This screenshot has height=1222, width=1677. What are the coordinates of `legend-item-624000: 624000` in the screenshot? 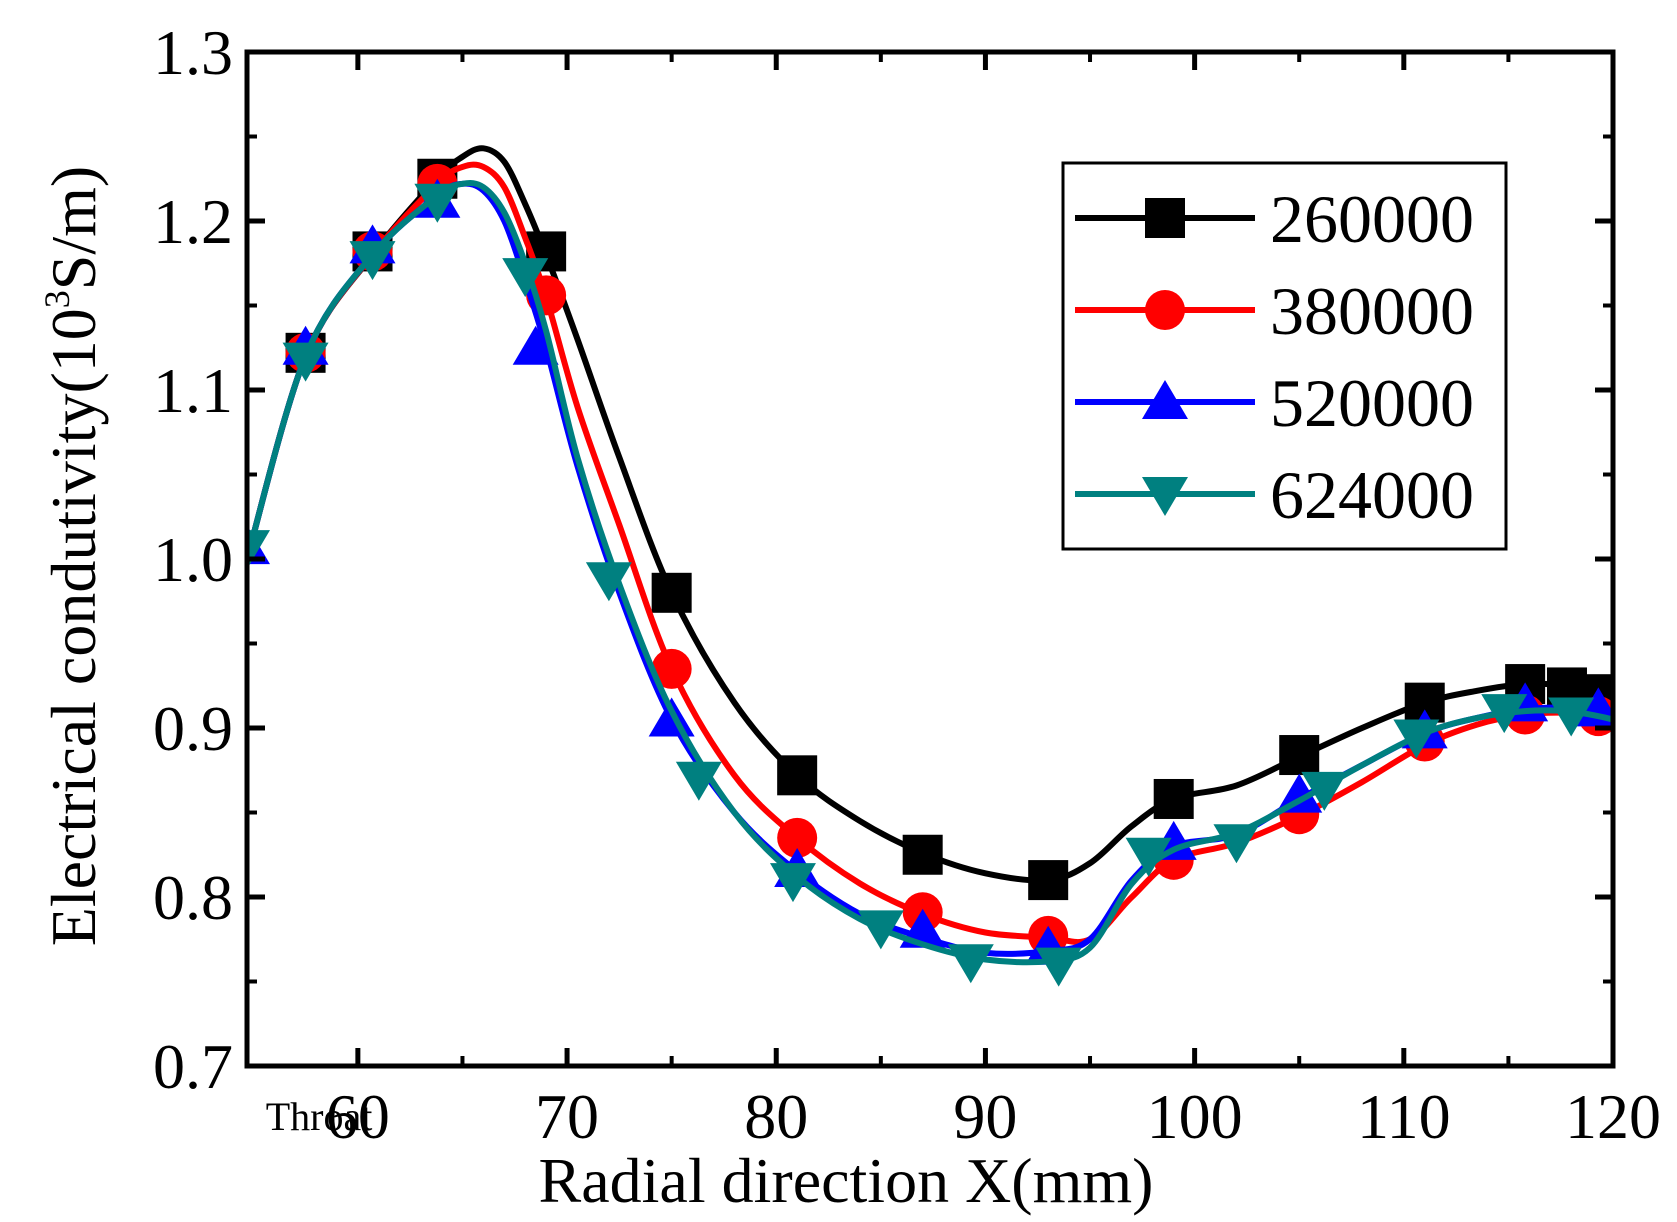 It's located at (1274, 495).